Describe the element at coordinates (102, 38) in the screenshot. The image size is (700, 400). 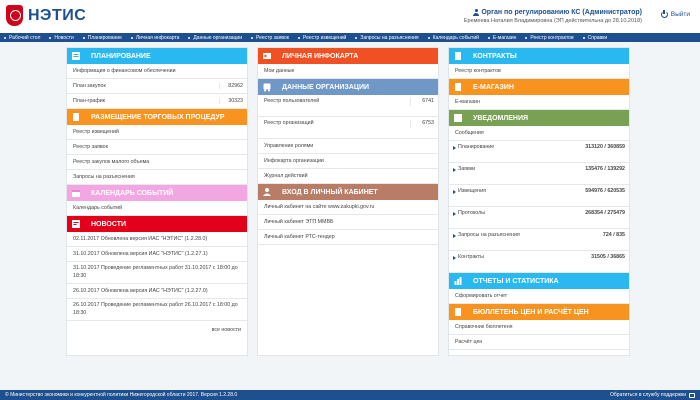
I see `nav-item: Планирование` at that location.